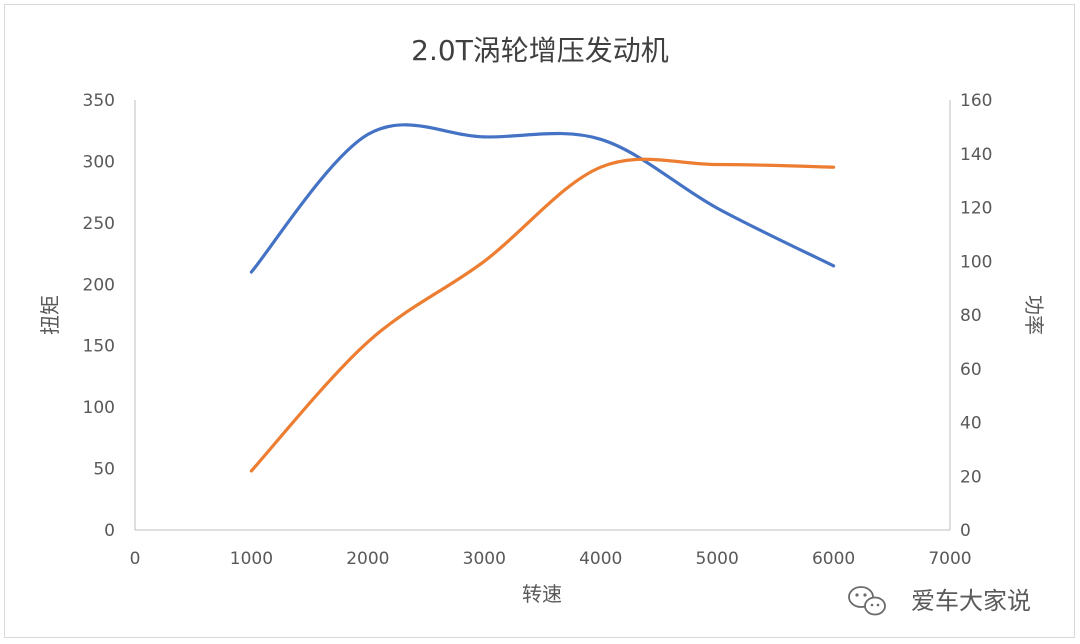 Image resolution: width=1080 pixels, height=644 pixels. What do you see at coordinates (542, 594) in the screenshot?
I see `x-axis-title: 转速` at bounding box center [542, 594].